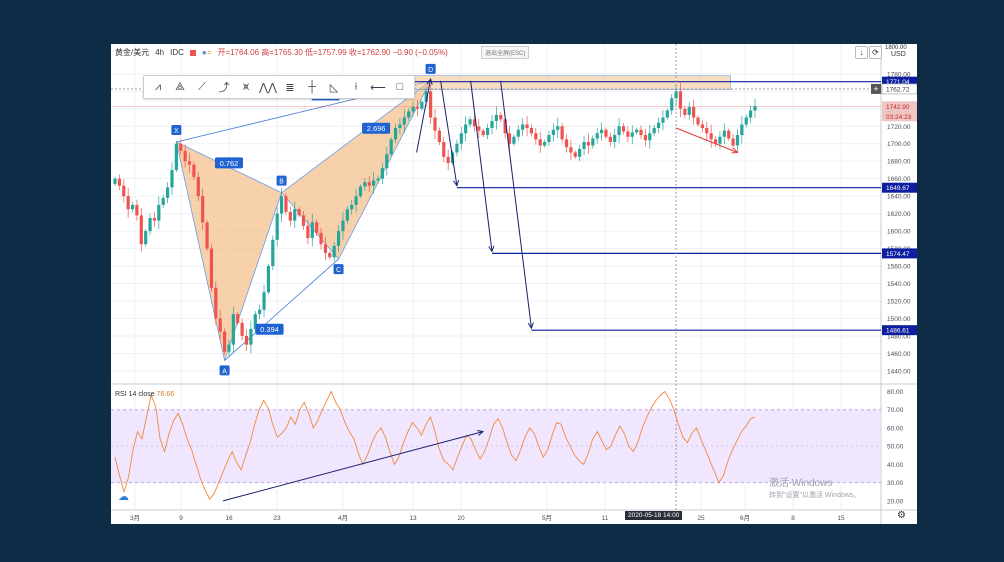  I want to click on arrow-line-icon: ⟵, so click(378, 87).